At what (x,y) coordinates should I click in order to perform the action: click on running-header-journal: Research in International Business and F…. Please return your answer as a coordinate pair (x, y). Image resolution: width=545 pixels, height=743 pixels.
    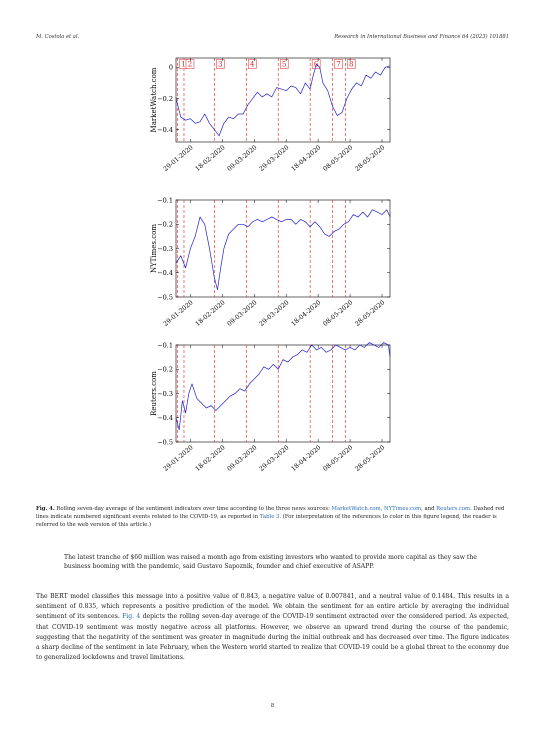
    Looking at the image, I should click on (421, 37).